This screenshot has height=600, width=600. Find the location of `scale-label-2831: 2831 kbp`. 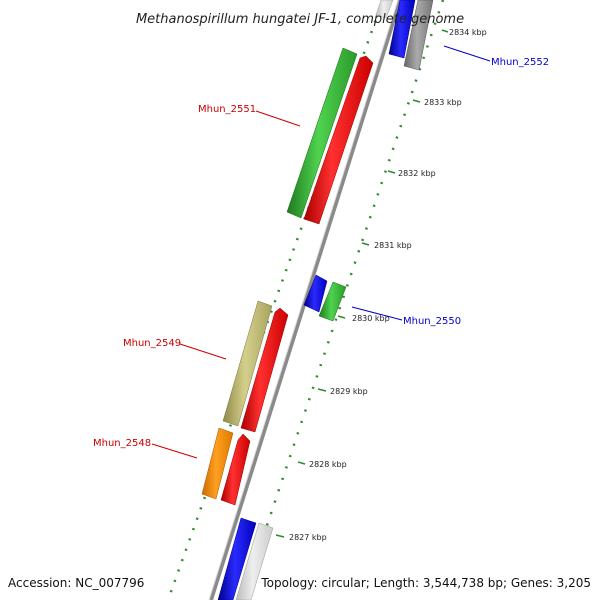

scale-label-2831: 2831 kbp is located at coordinates (393, 245).